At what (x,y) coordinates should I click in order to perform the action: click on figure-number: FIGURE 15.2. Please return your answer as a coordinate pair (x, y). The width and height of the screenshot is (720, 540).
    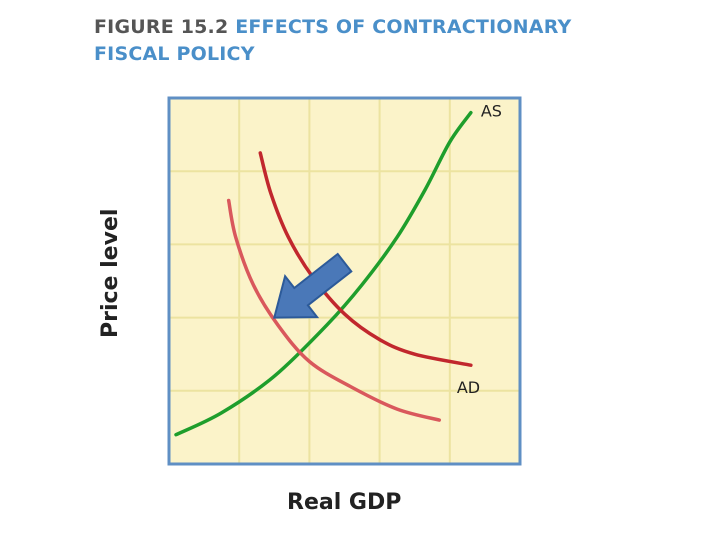
    Looking at the image, I should click on (161, 27).